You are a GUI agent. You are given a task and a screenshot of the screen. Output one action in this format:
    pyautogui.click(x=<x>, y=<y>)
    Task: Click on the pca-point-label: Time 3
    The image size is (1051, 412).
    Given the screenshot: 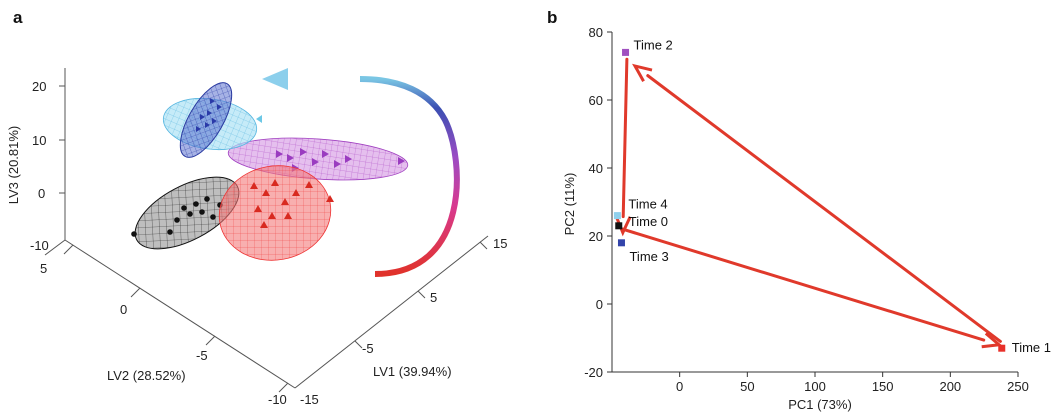 What is the action you would take?
    pyautogui.click(x=648, y=256)
    